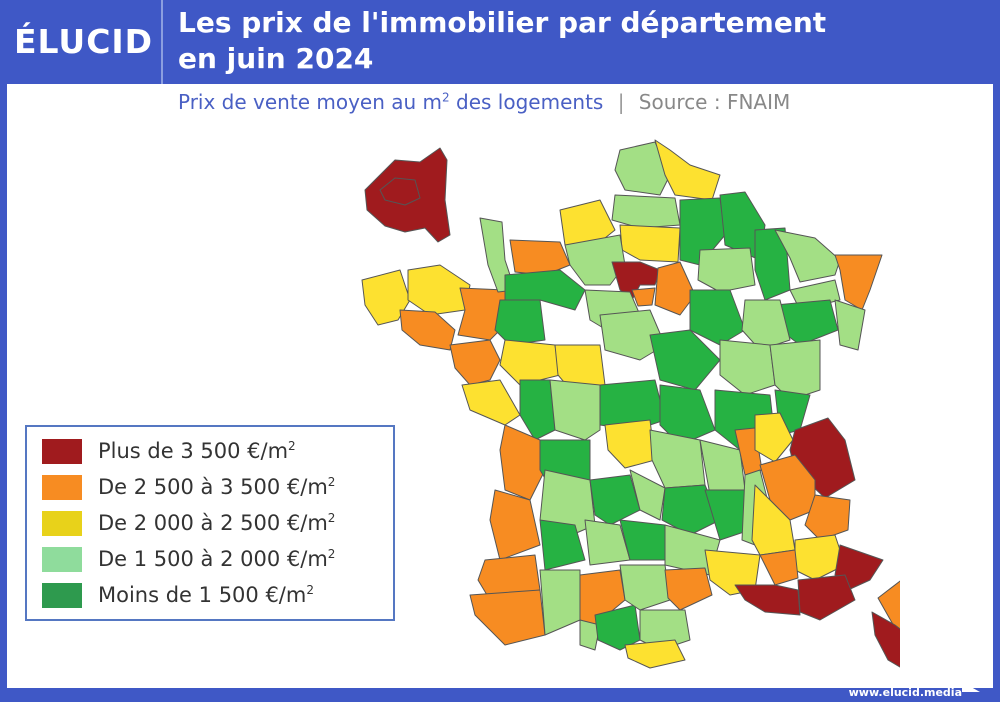 This screenshot has width=1000, height=702. I want to click on header-divider, so click(162, 42).